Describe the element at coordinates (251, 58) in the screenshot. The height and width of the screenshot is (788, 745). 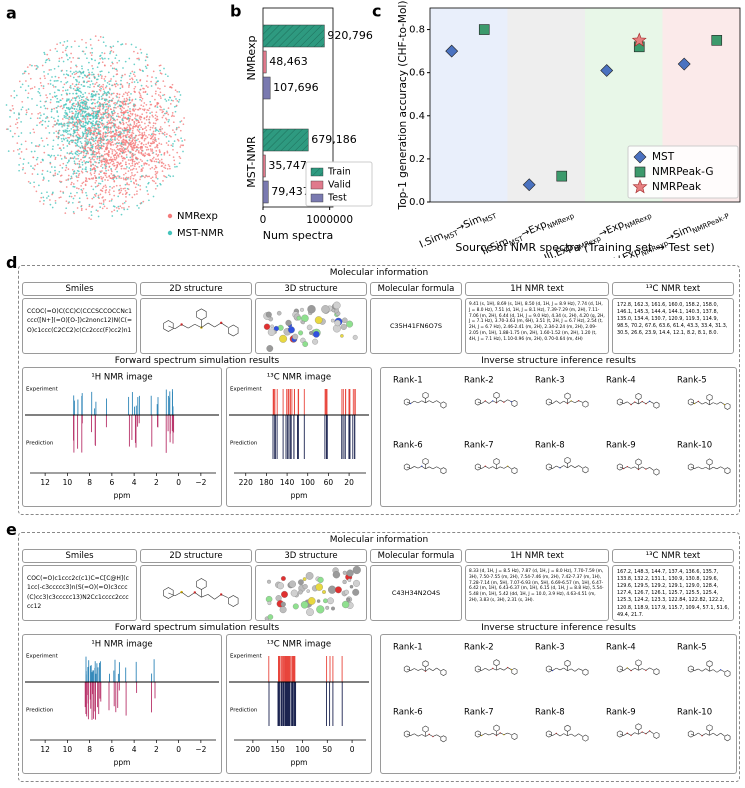
I see `y-tick-label: NMRexp` at that location.